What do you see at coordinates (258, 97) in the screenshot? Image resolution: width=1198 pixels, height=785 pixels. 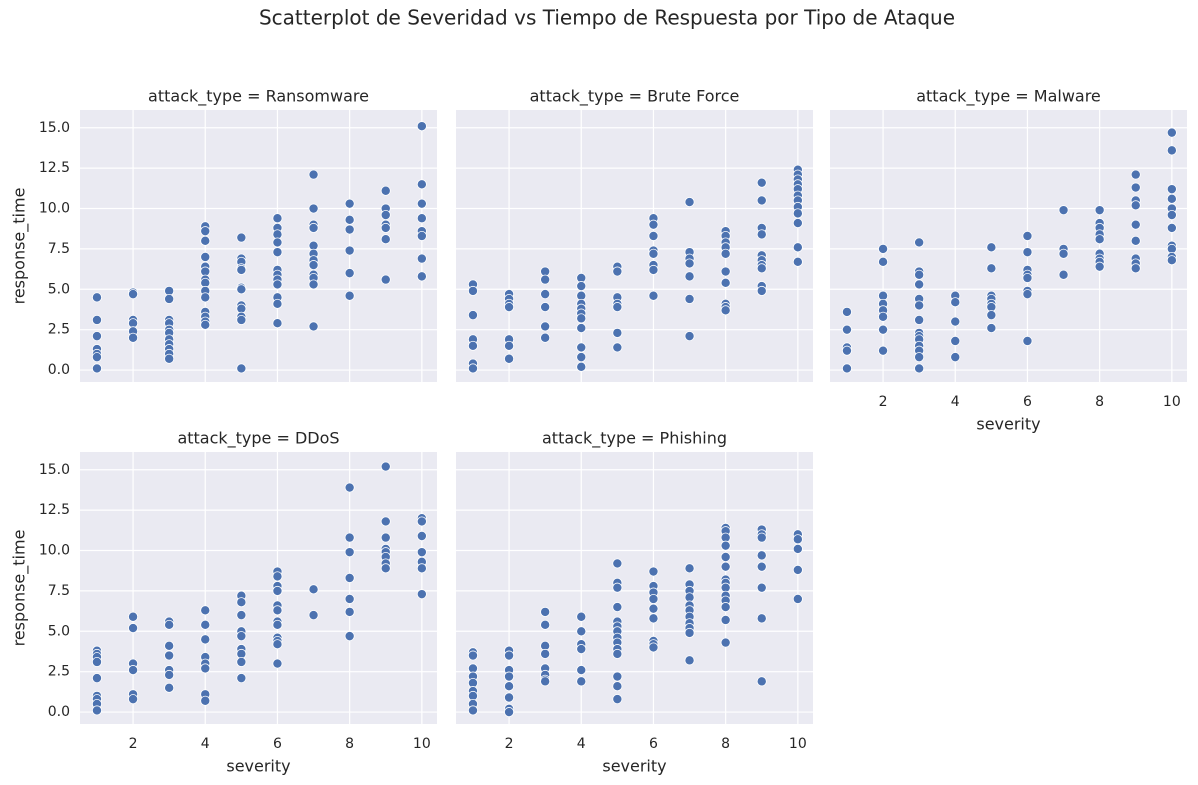 I see `panel-title: attack_type = Ransomware` at bounding box center [258, 97].